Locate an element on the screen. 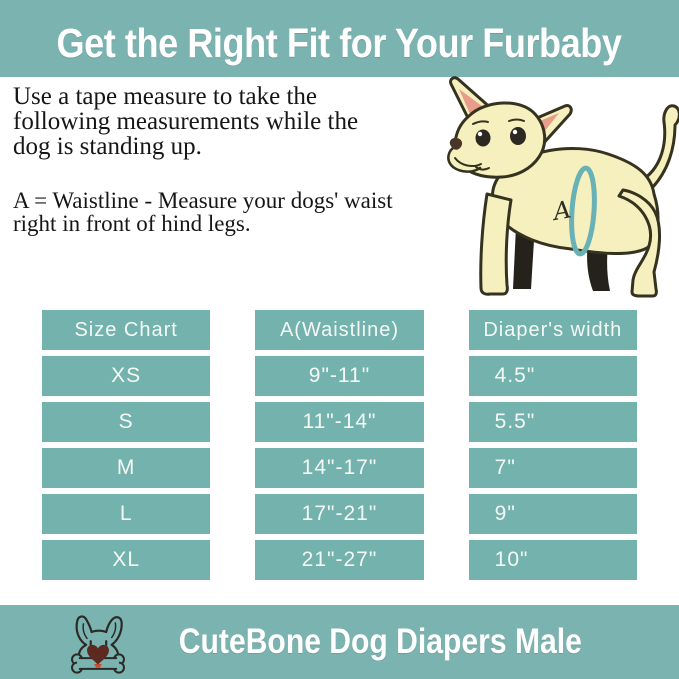 This screenshot has height=679, width=679. waistline-marker-label: A is located at coordinates (561, 210).